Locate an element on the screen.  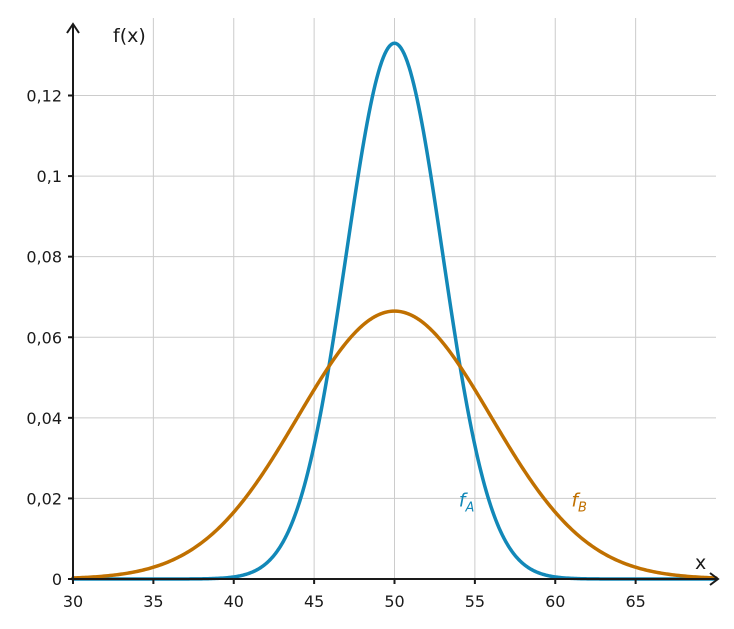
x-tick-label: 35 is located at coordinates (153, 601).